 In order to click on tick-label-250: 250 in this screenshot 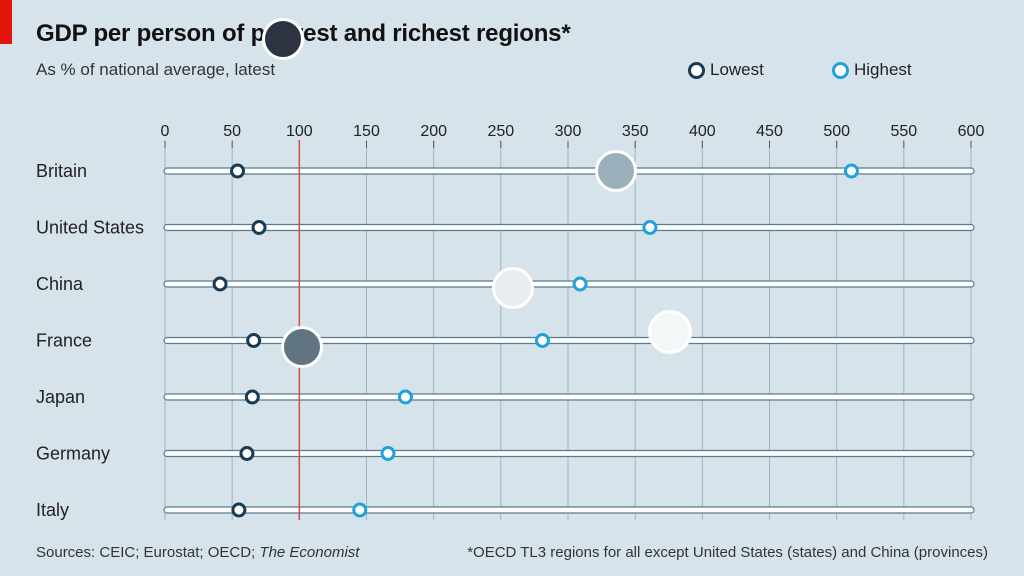, I will do `click(500, 131)`.